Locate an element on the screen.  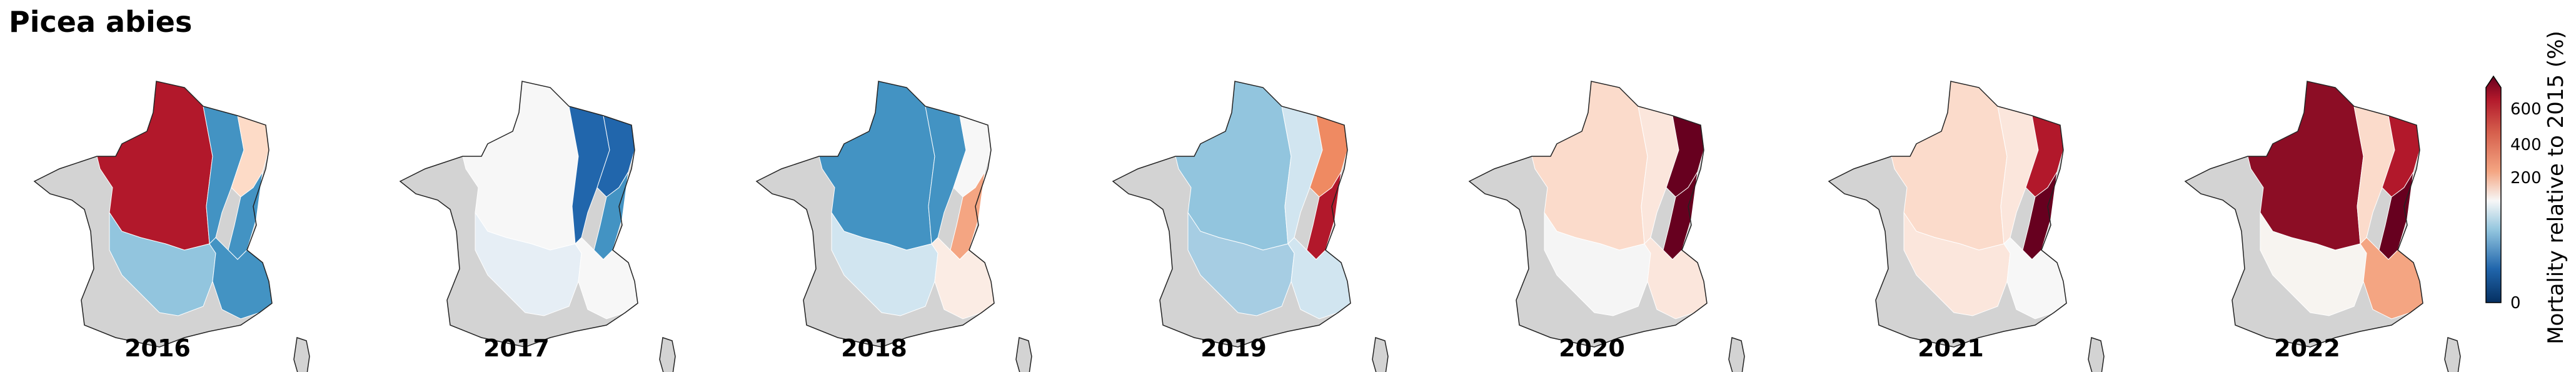
map-panel-2017 is located at coordinates (537, 226).